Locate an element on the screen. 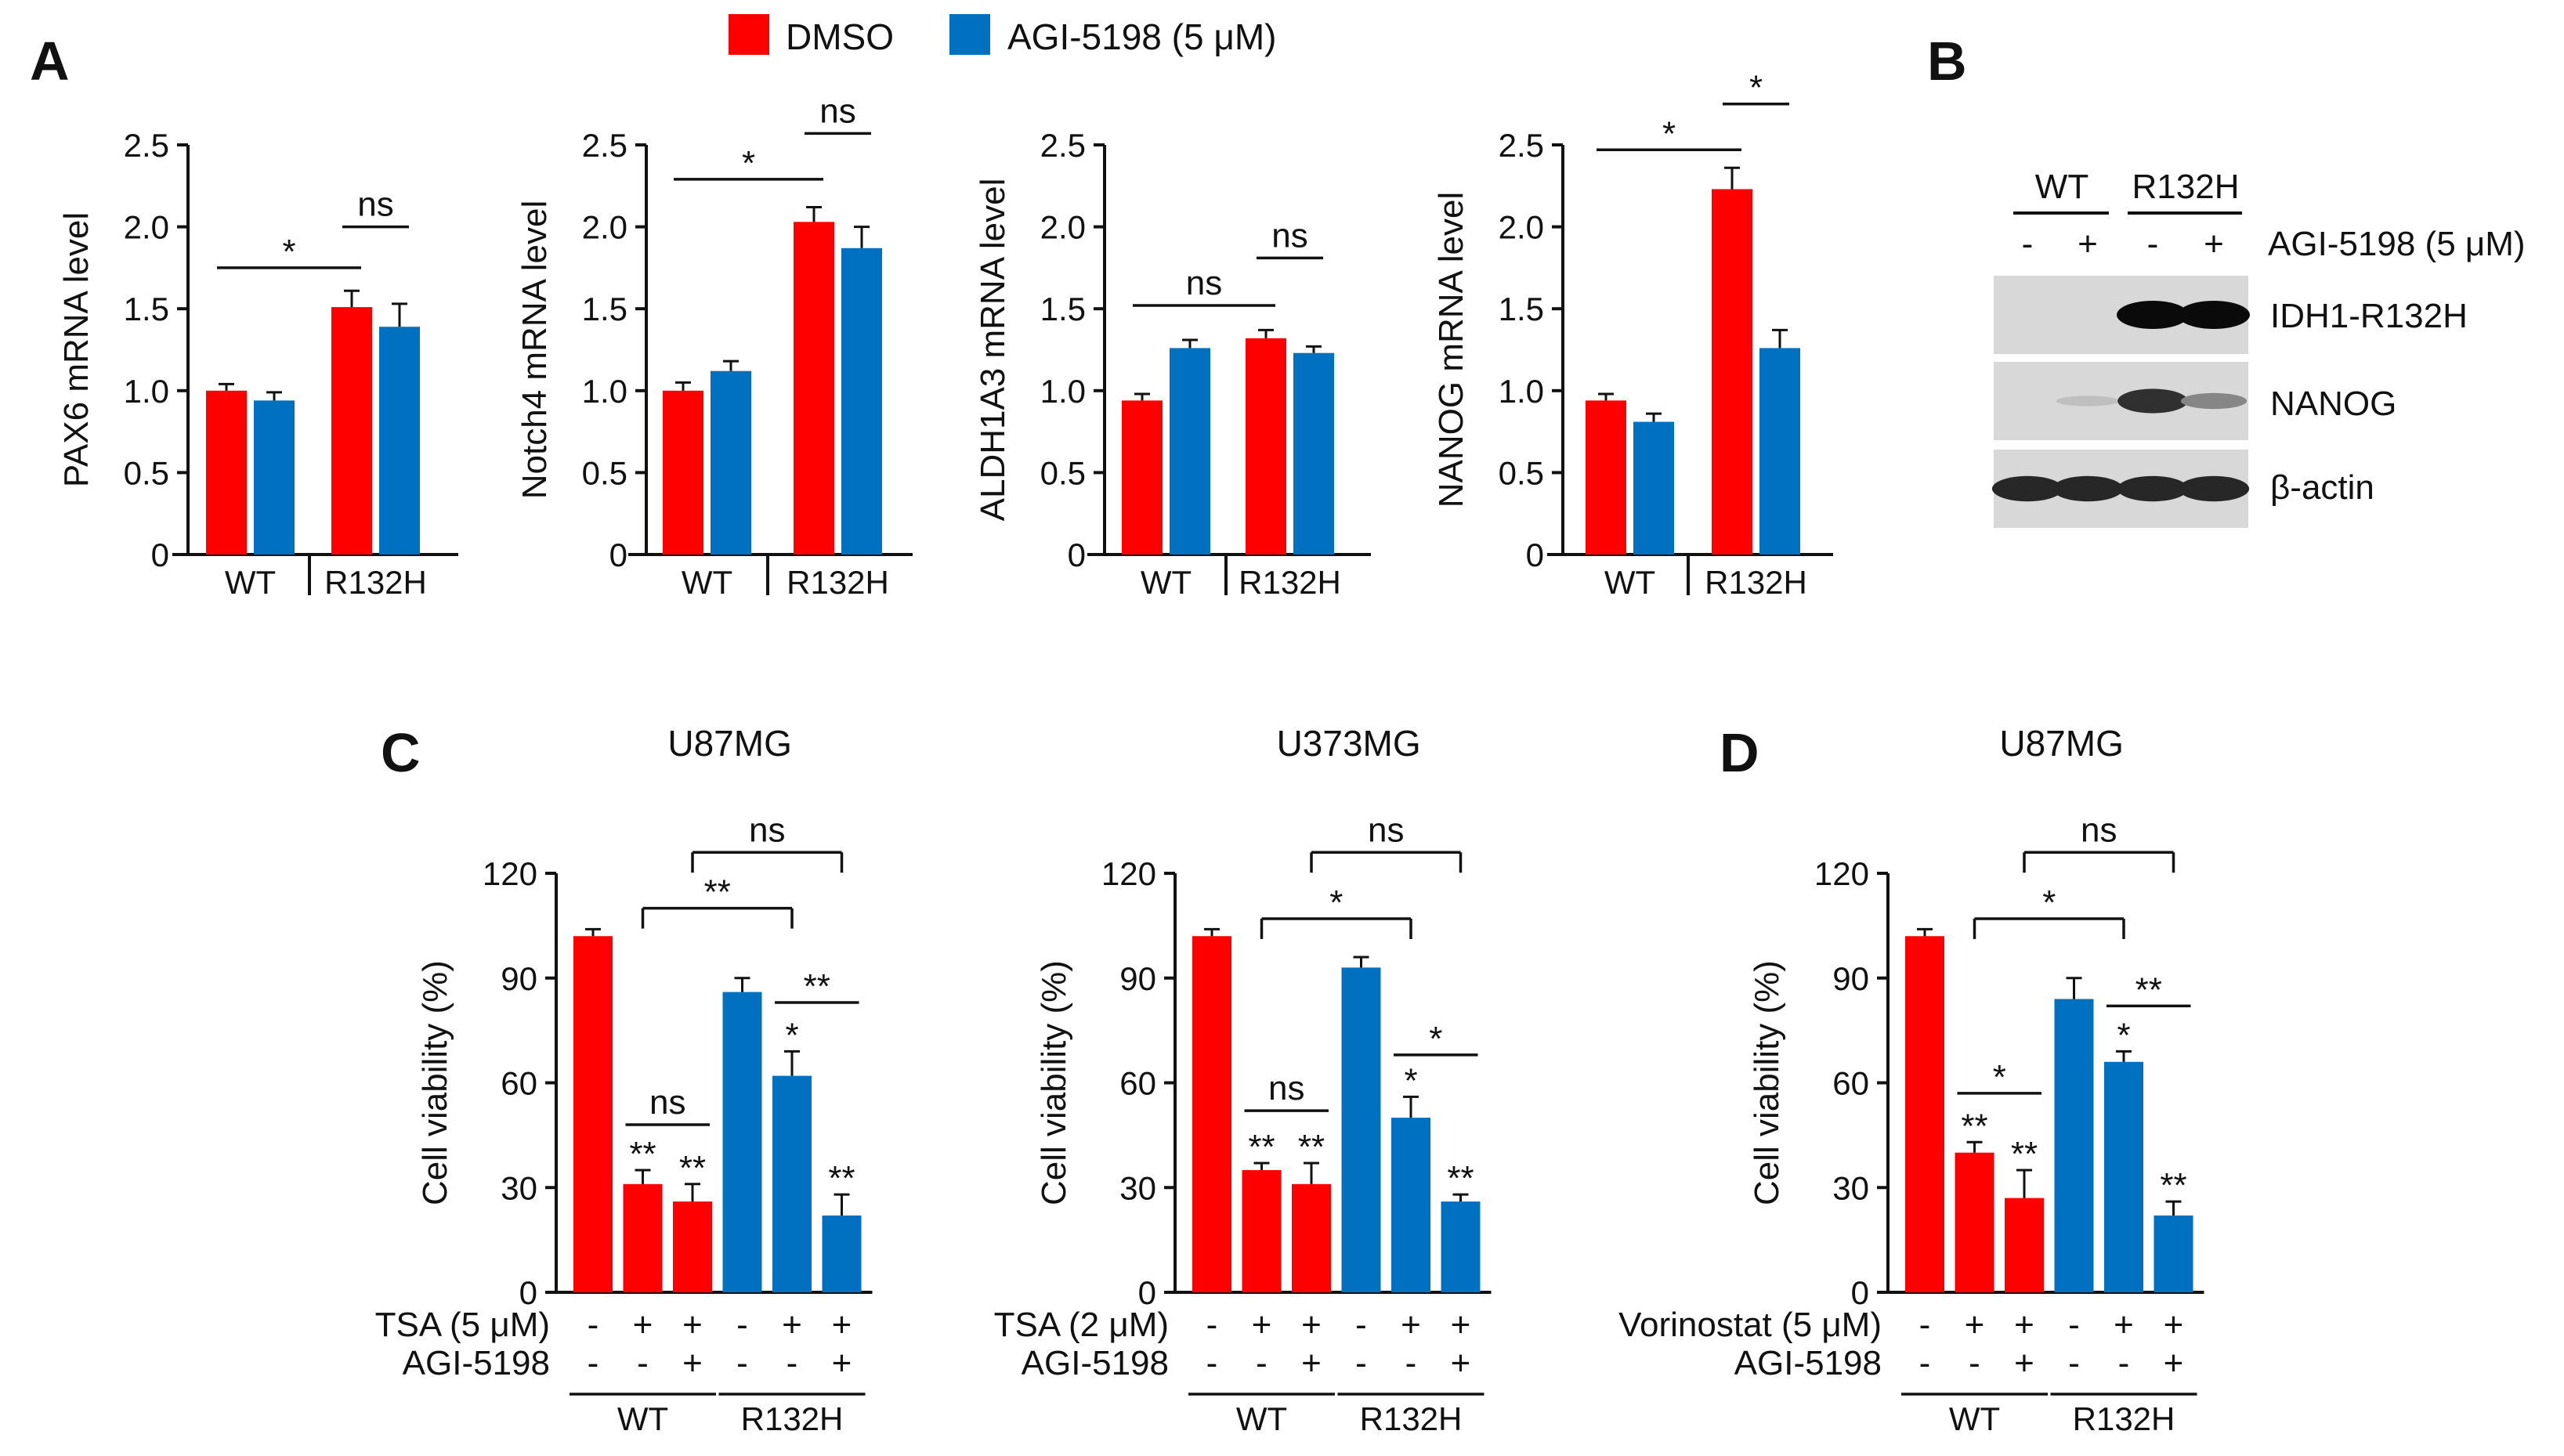 The height and width of the screenshot is (1456, 2564). y-axis-label: ALDH1A3 mRNA level is located at coordinates (993, 350).